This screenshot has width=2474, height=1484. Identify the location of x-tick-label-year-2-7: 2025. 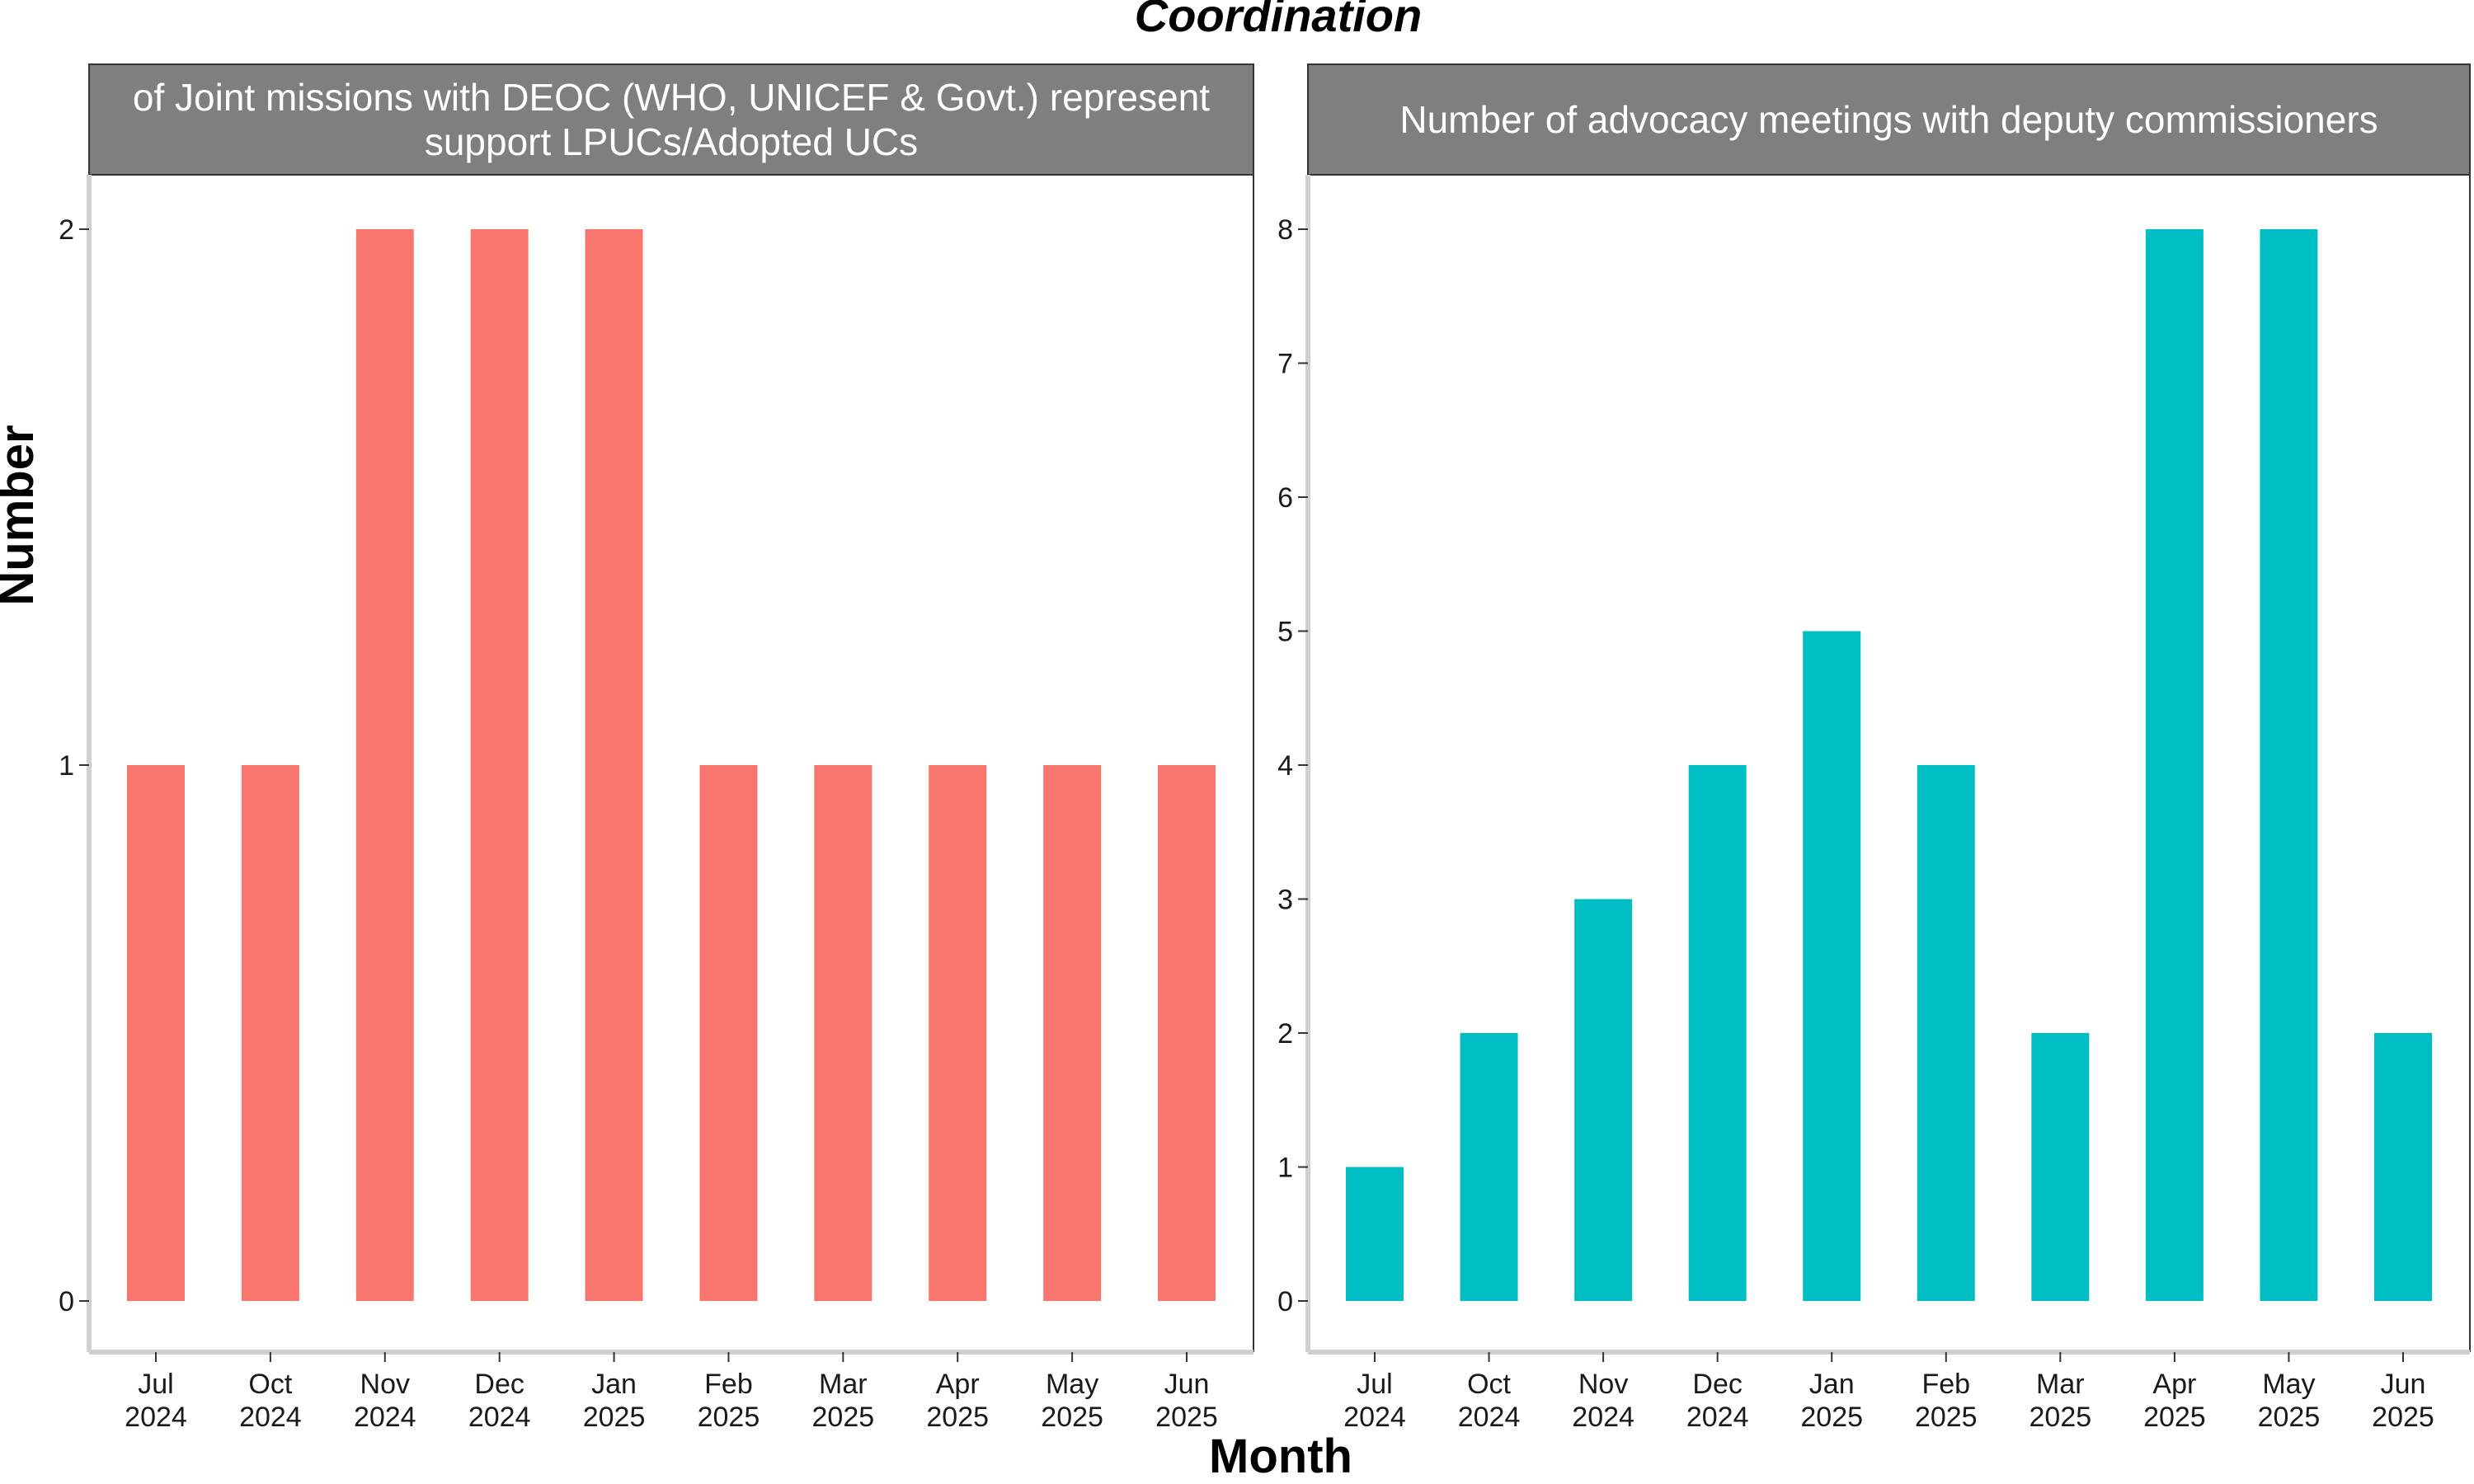
(2061, 1417).